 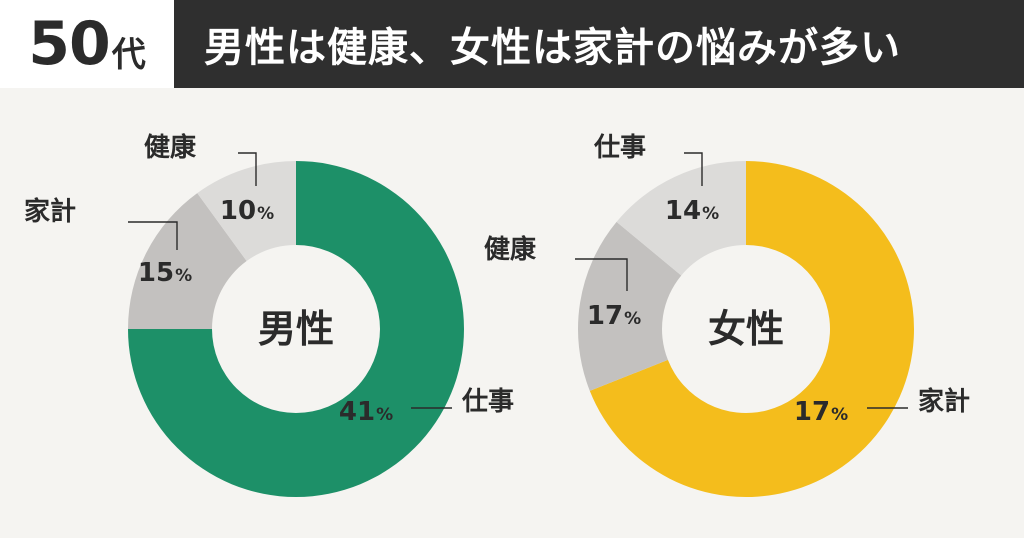 I want to click on data-label: 14%, so click(x=692, y=211).